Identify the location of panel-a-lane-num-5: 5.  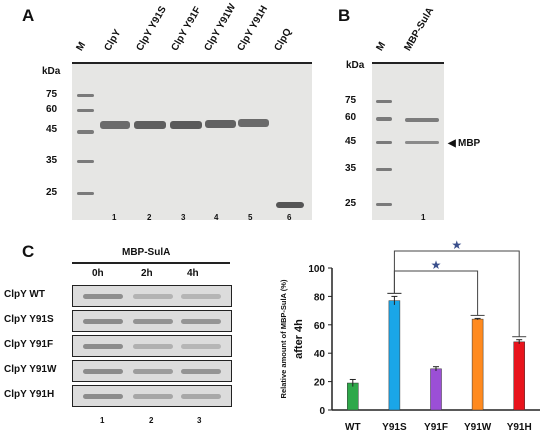
(250, 217).